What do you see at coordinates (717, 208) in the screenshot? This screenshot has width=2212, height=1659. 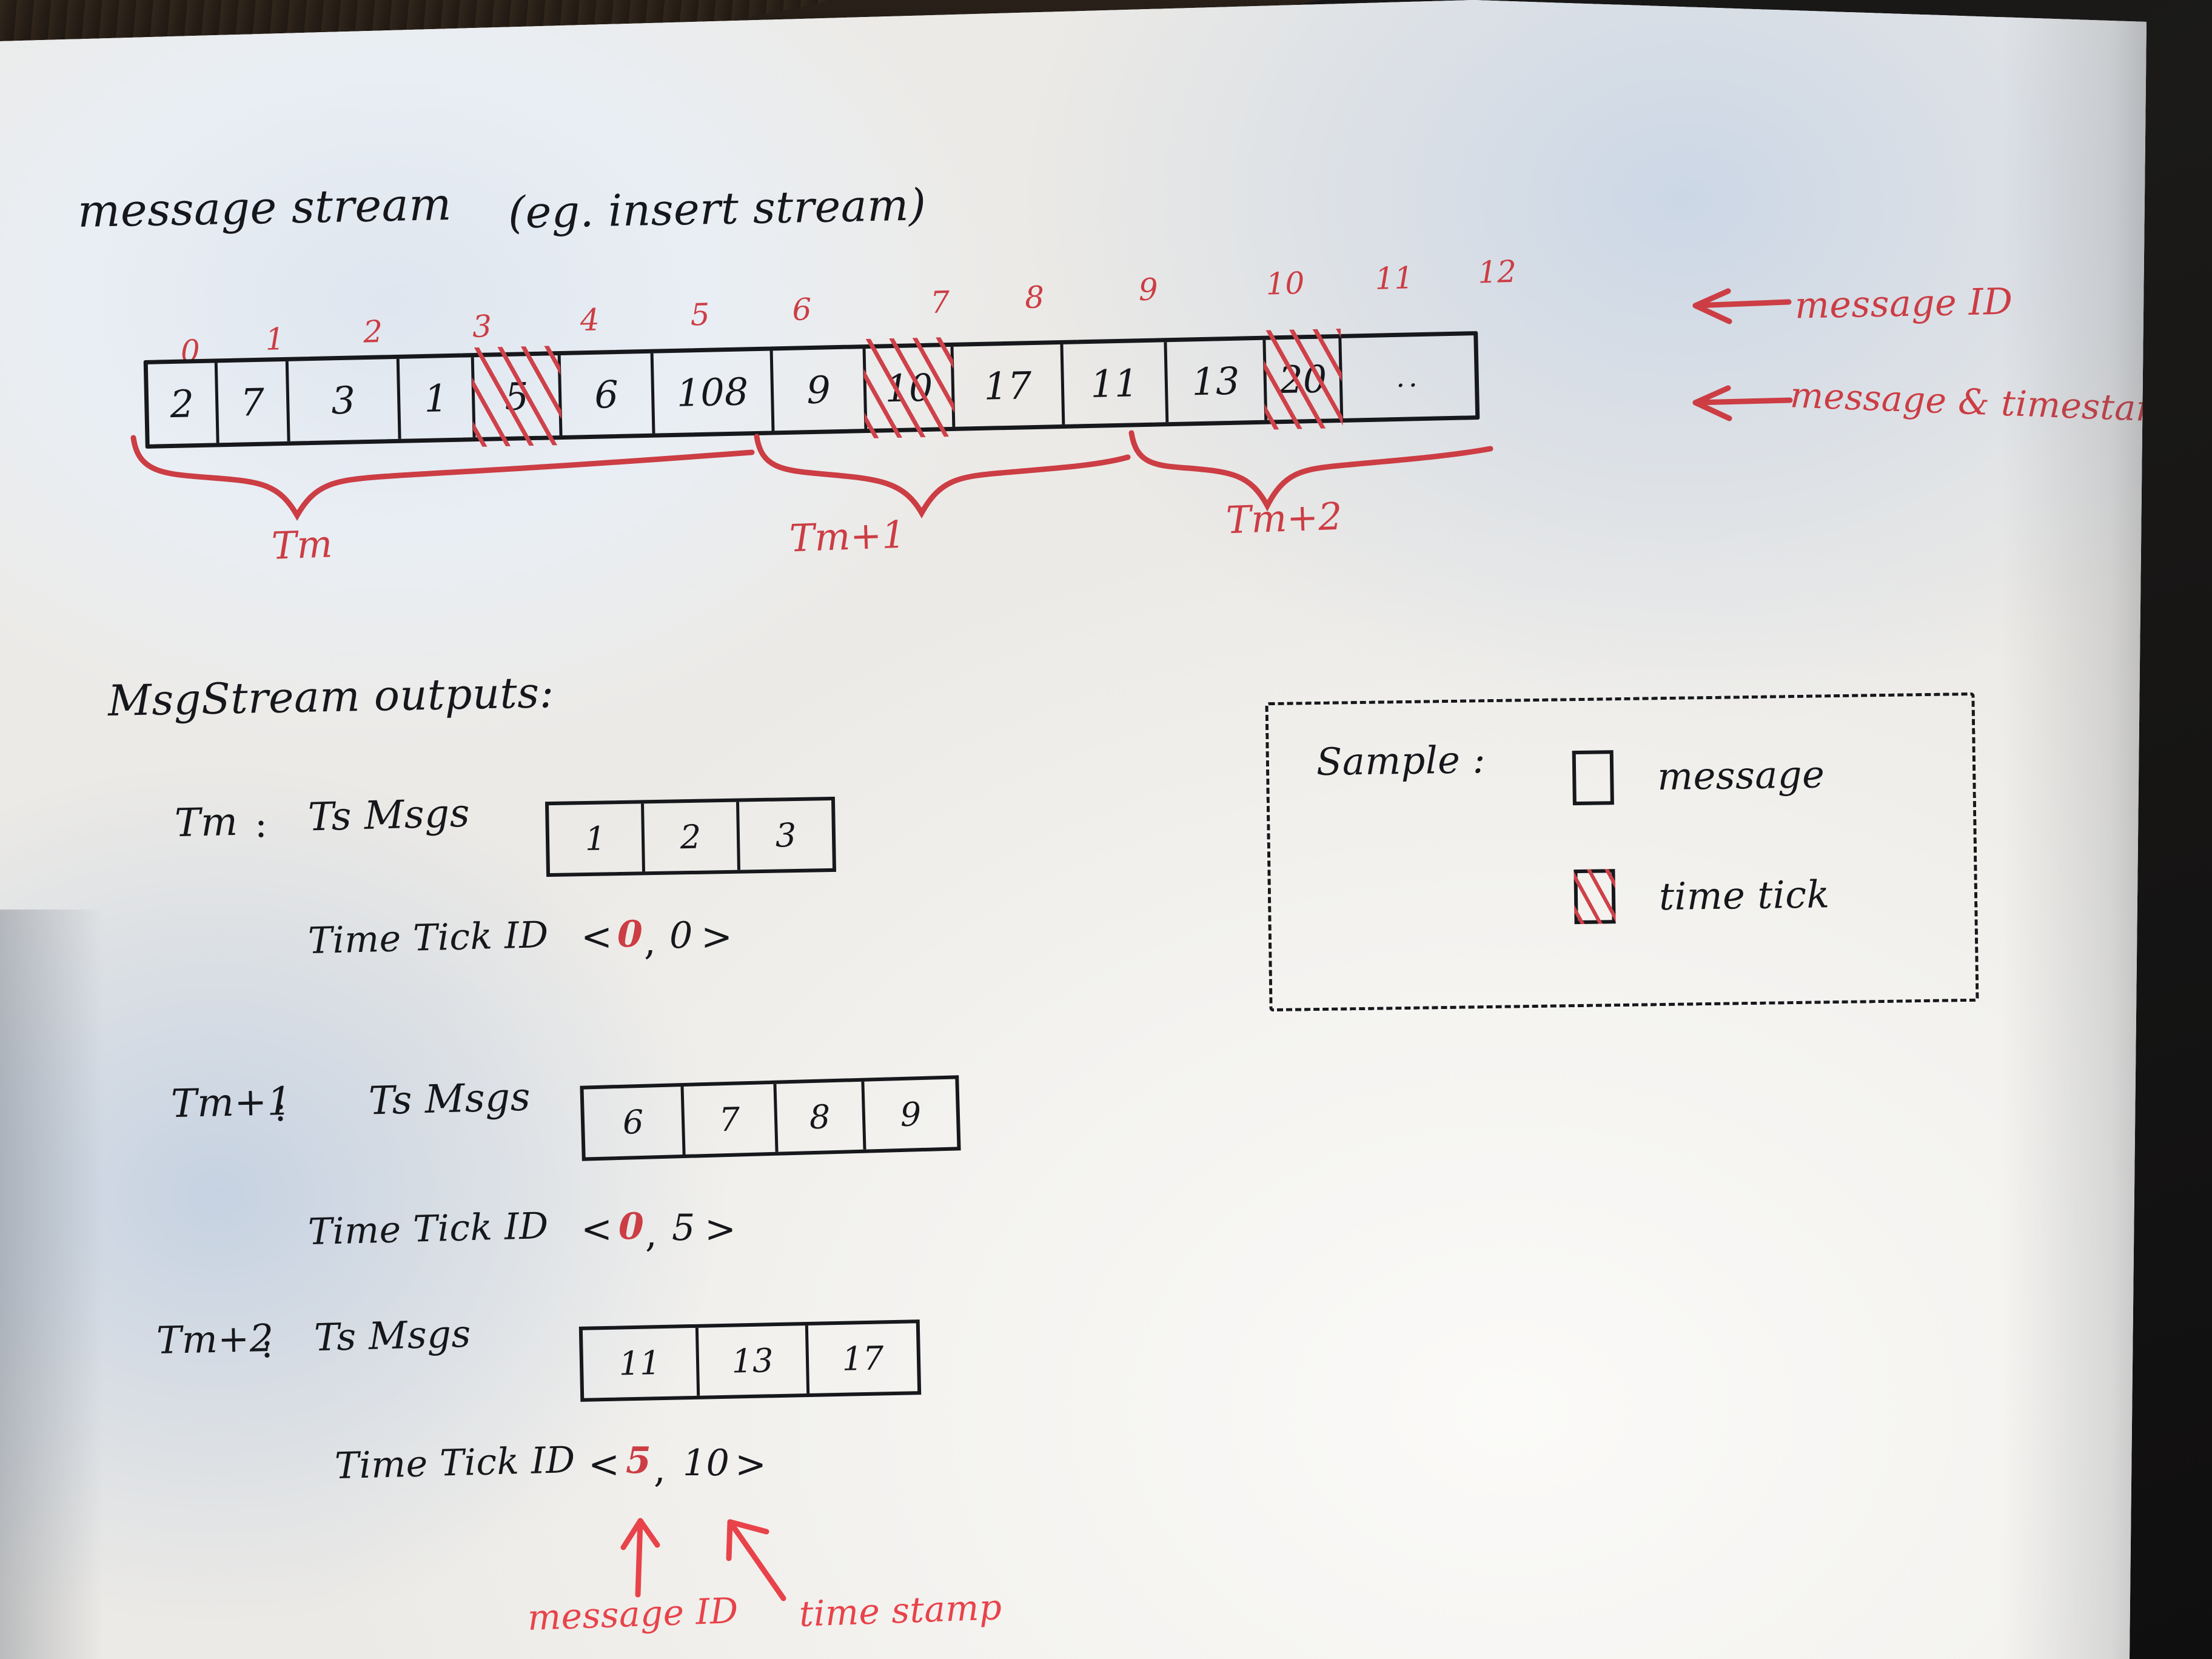 I see `page-title-parenthetical: (eg. insert stream)` at bounding box center [717, 208].